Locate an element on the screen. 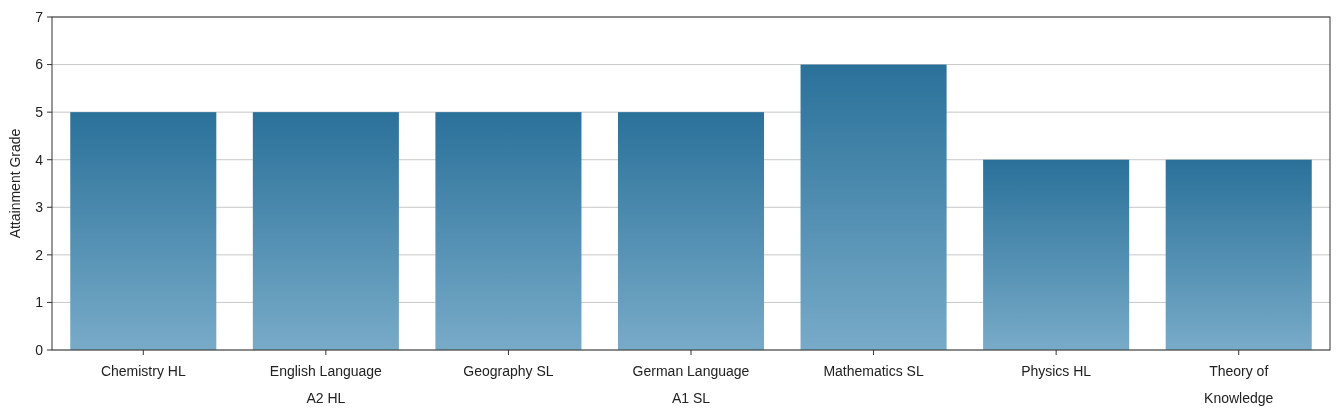  y-tick-label: 0 is located at coordinates (39, 349).